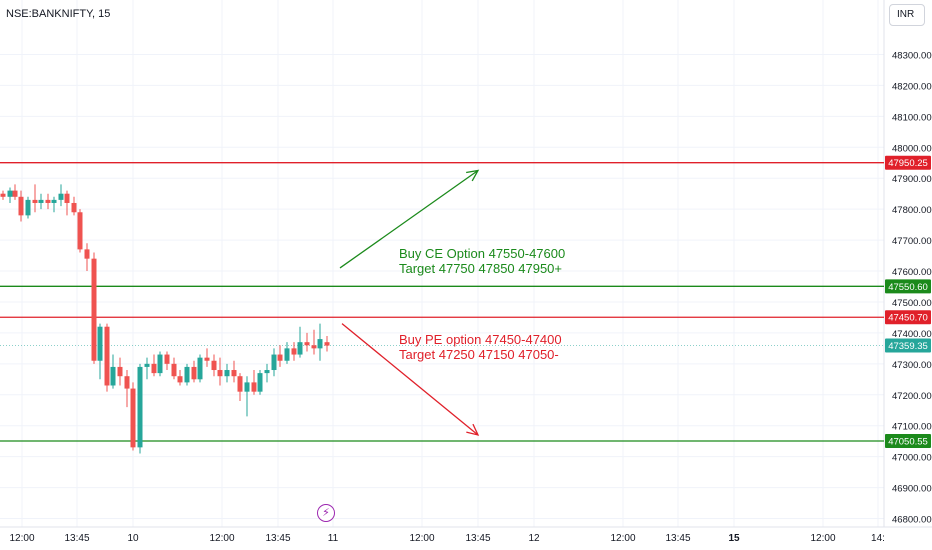  What do you see at coordinates (912, 241) in the screenshot?
I see `price-tick-label: 47700.00` at bounding box center [912, 241].